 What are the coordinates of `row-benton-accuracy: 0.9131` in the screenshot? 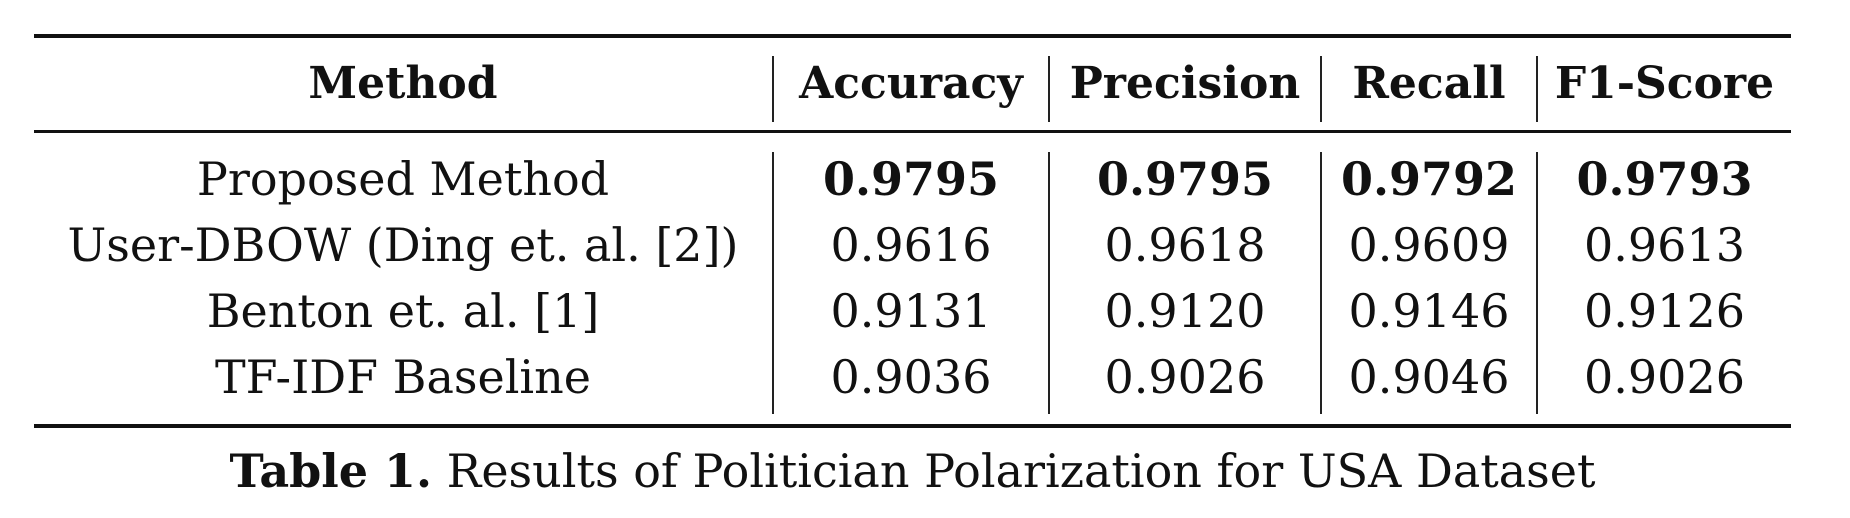 It's located at (911, 311).